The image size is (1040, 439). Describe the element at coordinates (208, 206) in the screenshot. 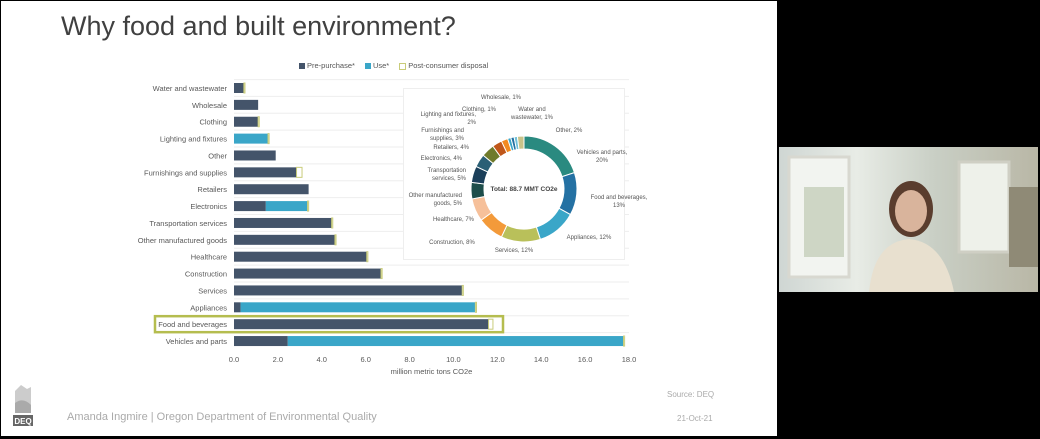

I see `category-label: Electronics` at that location.